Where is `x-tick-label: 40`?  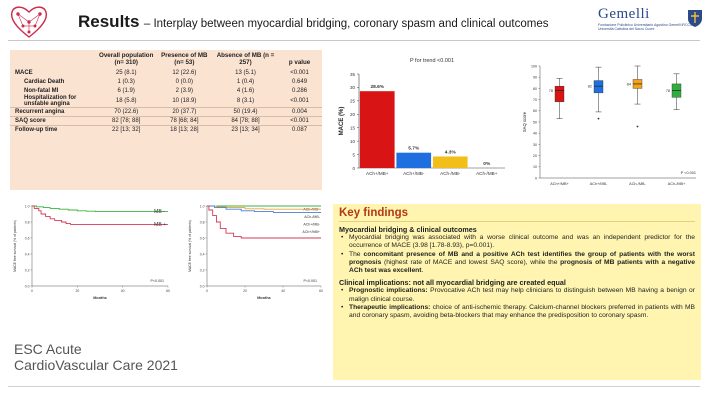
x-tick-label: 40 is located at coordinates (283, 291).